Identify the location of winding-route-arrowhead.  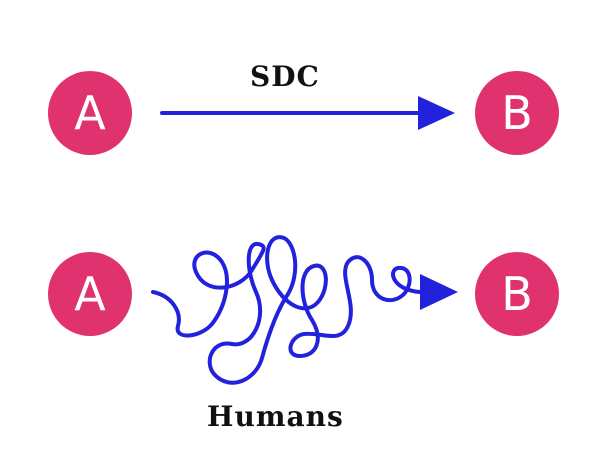
(439, 292).